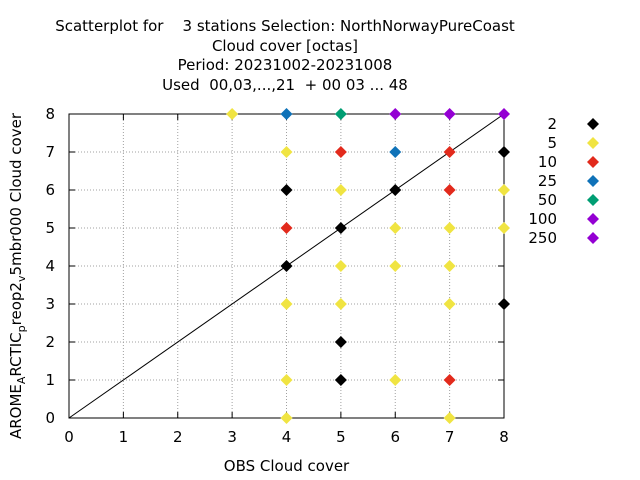 The width and height of the screenshot is (640, 480). What do you see at coordinates (395, 437) in the screenshot?
I see `x-tick-label: 6` at bounding box center [395, 437].